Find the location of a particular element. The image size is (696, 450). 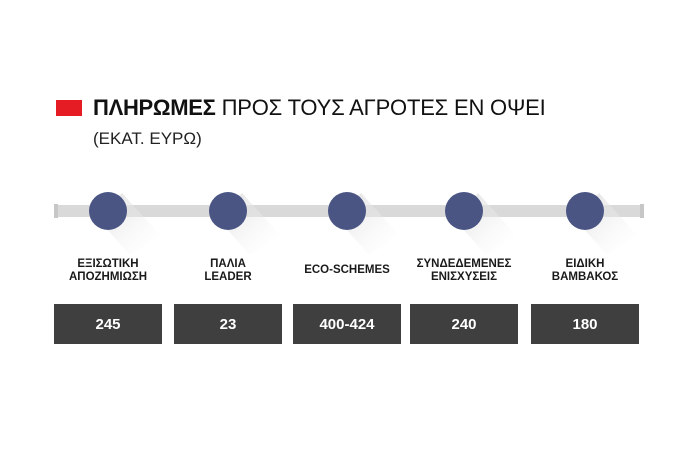

category-label: LEADER is located at coordinates (228, 277).